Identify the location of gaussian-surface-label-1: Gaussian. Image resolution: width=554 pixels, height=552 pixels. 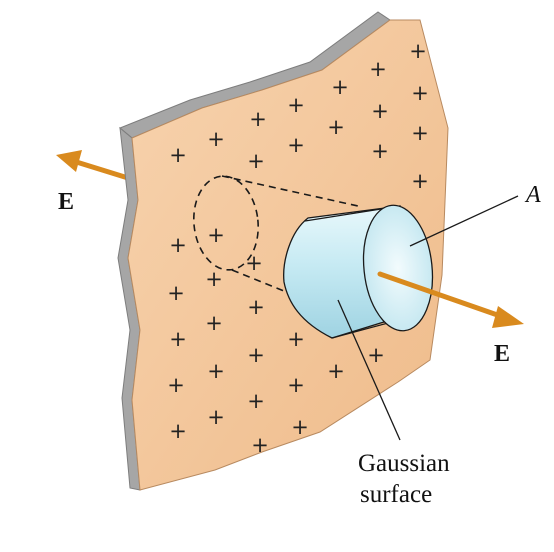
(404, 463).